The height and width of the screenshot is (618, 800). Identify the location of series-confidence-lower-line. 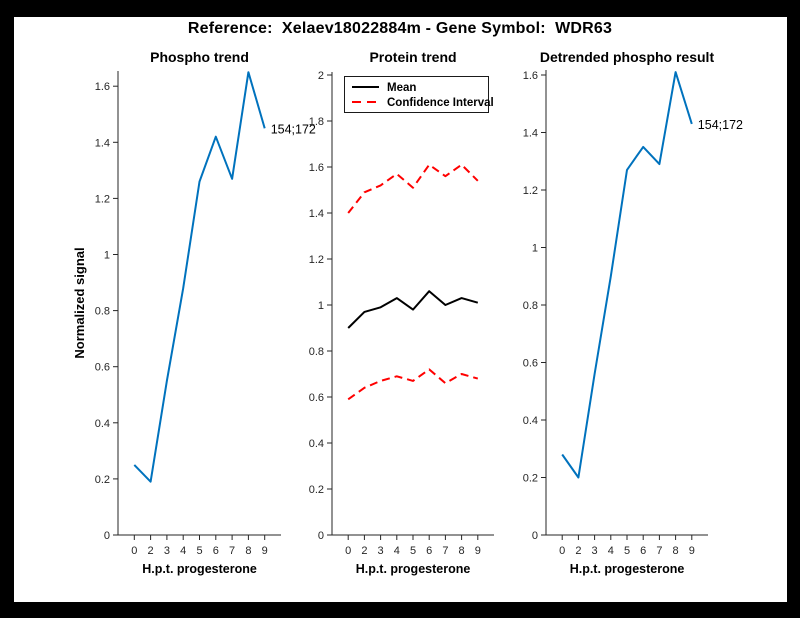
(413, 384).